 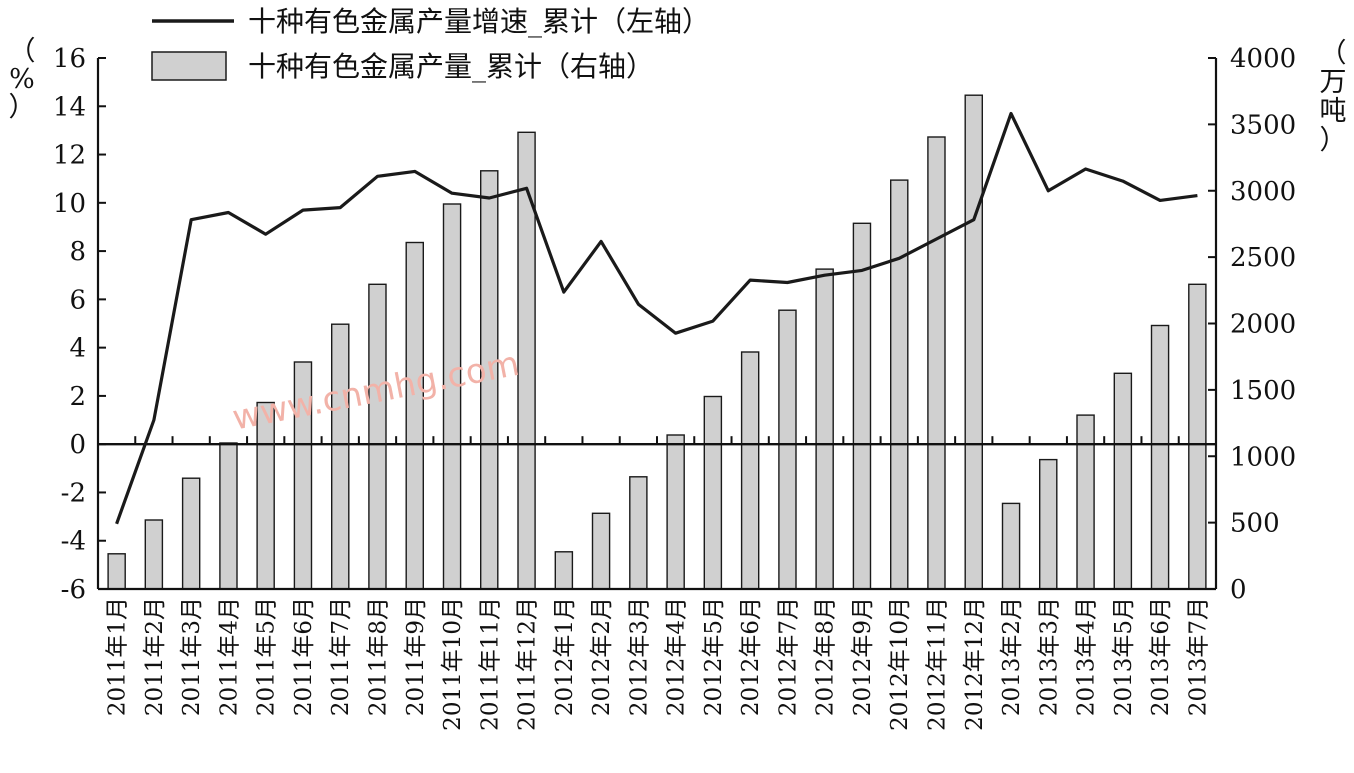 What do you see at coordinates (714, 656) in the screenshot?
I see `x-tick-label: 2012年5月` at bounding box center [714, 656].